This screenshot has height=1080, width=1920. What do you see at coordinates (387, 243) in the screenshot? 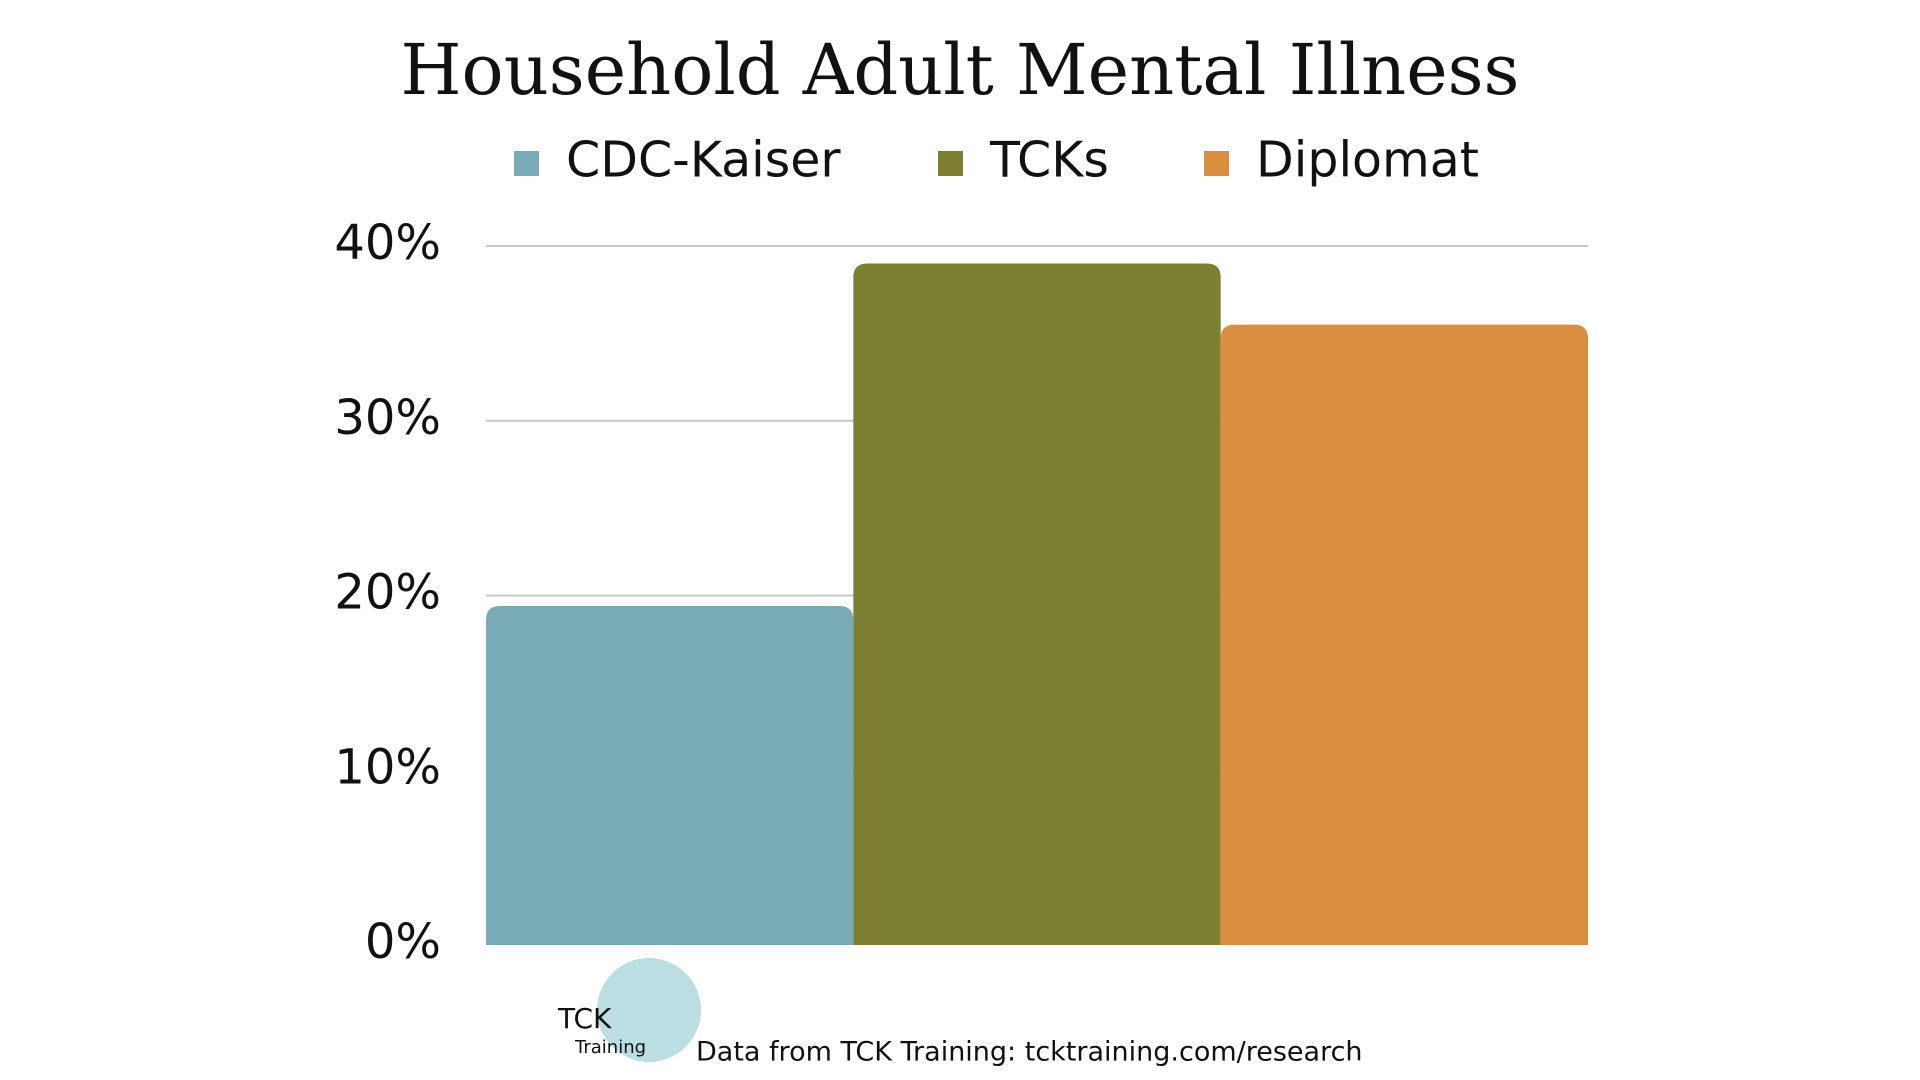
I see `y-tick-label: 40%` at bounding box center [387, 243].